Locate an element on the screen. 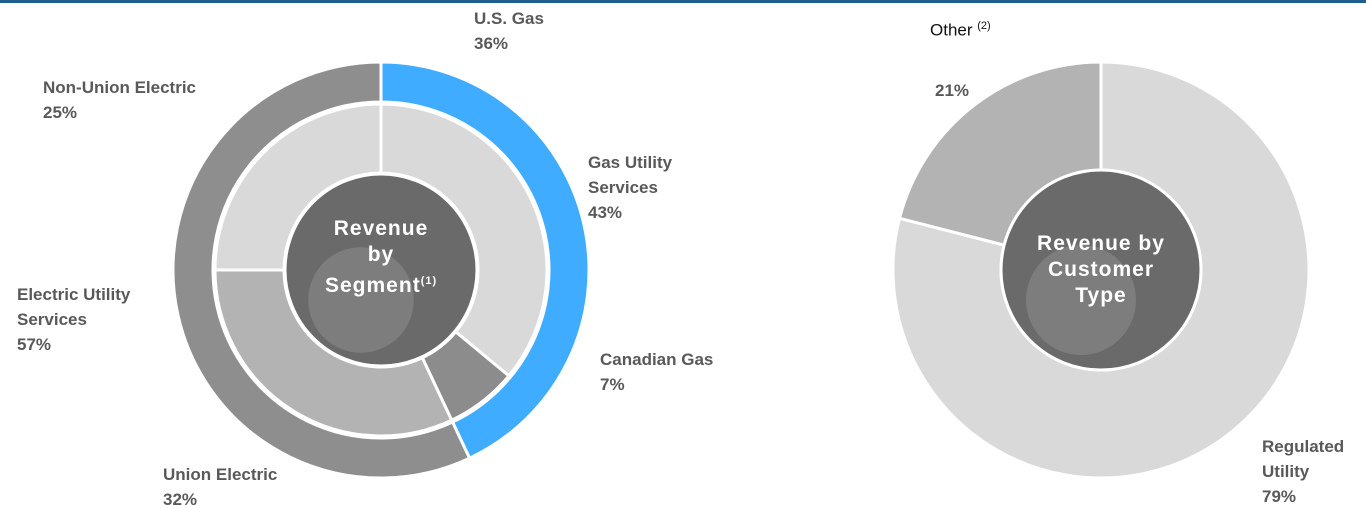  center-title: Revenue by Segment(1) is located at coordinates (381, 257).